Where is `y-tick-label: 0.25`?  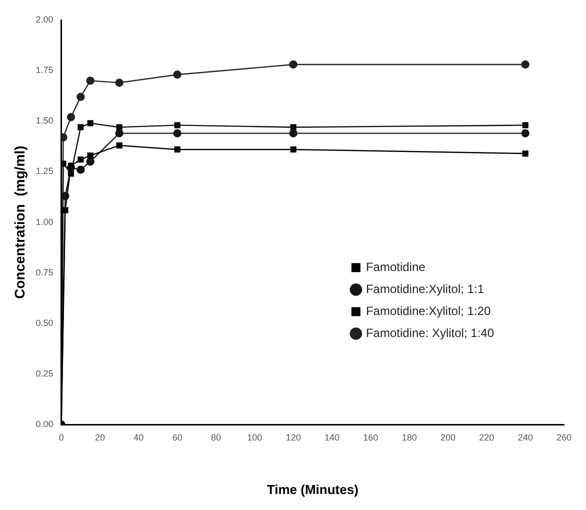
y-tick-label: 0.25 is located at coordinates (45, 373).